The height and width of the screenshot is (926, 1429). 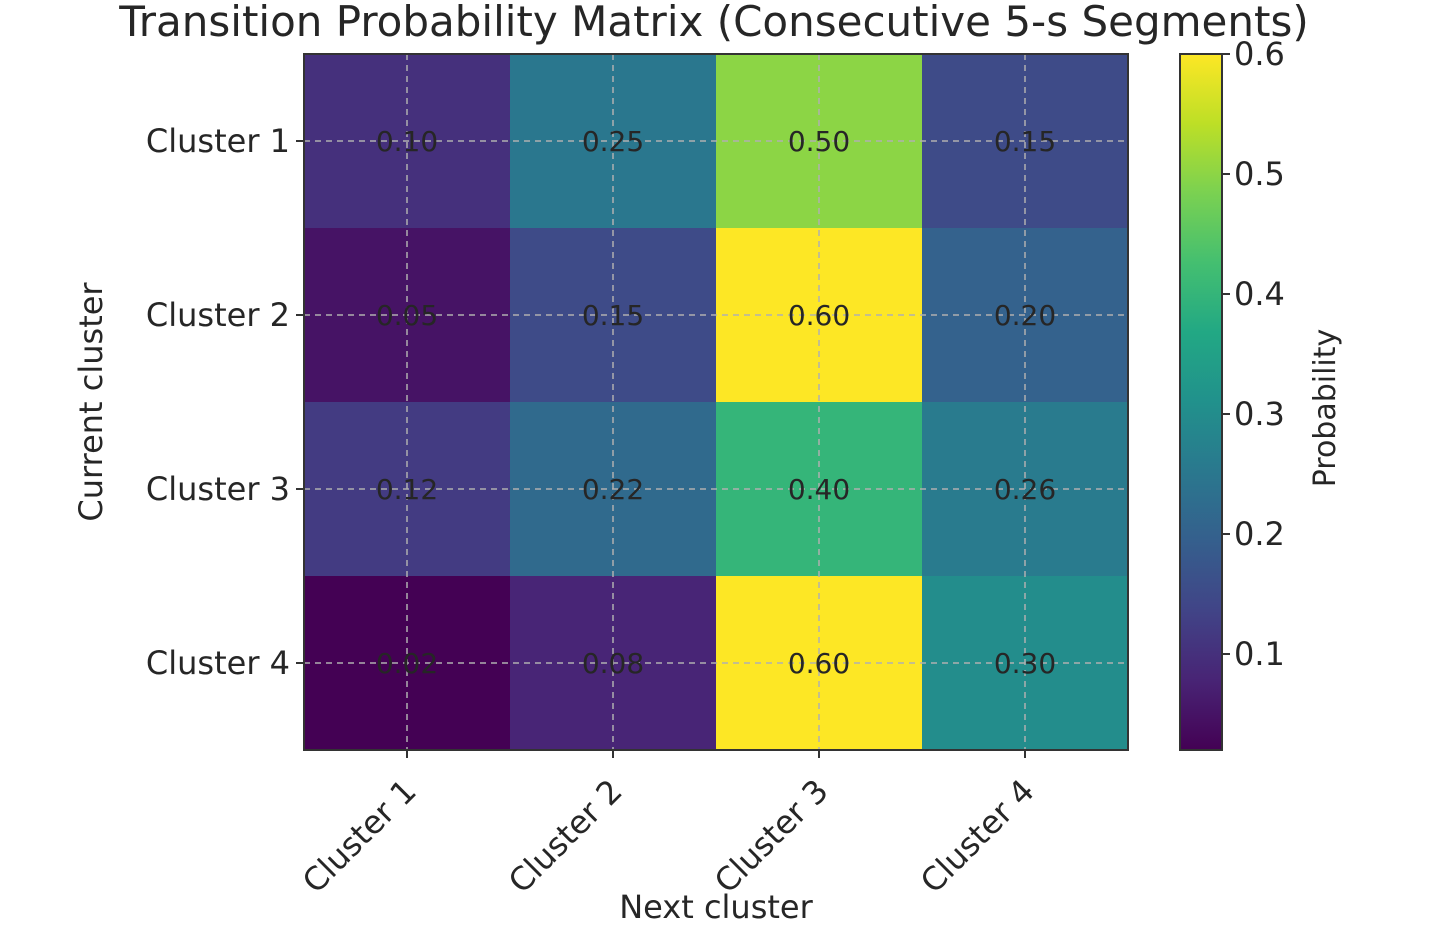 I want to click on cell-value-label-r1-c3: 0.50, so click(x=819, y=141).